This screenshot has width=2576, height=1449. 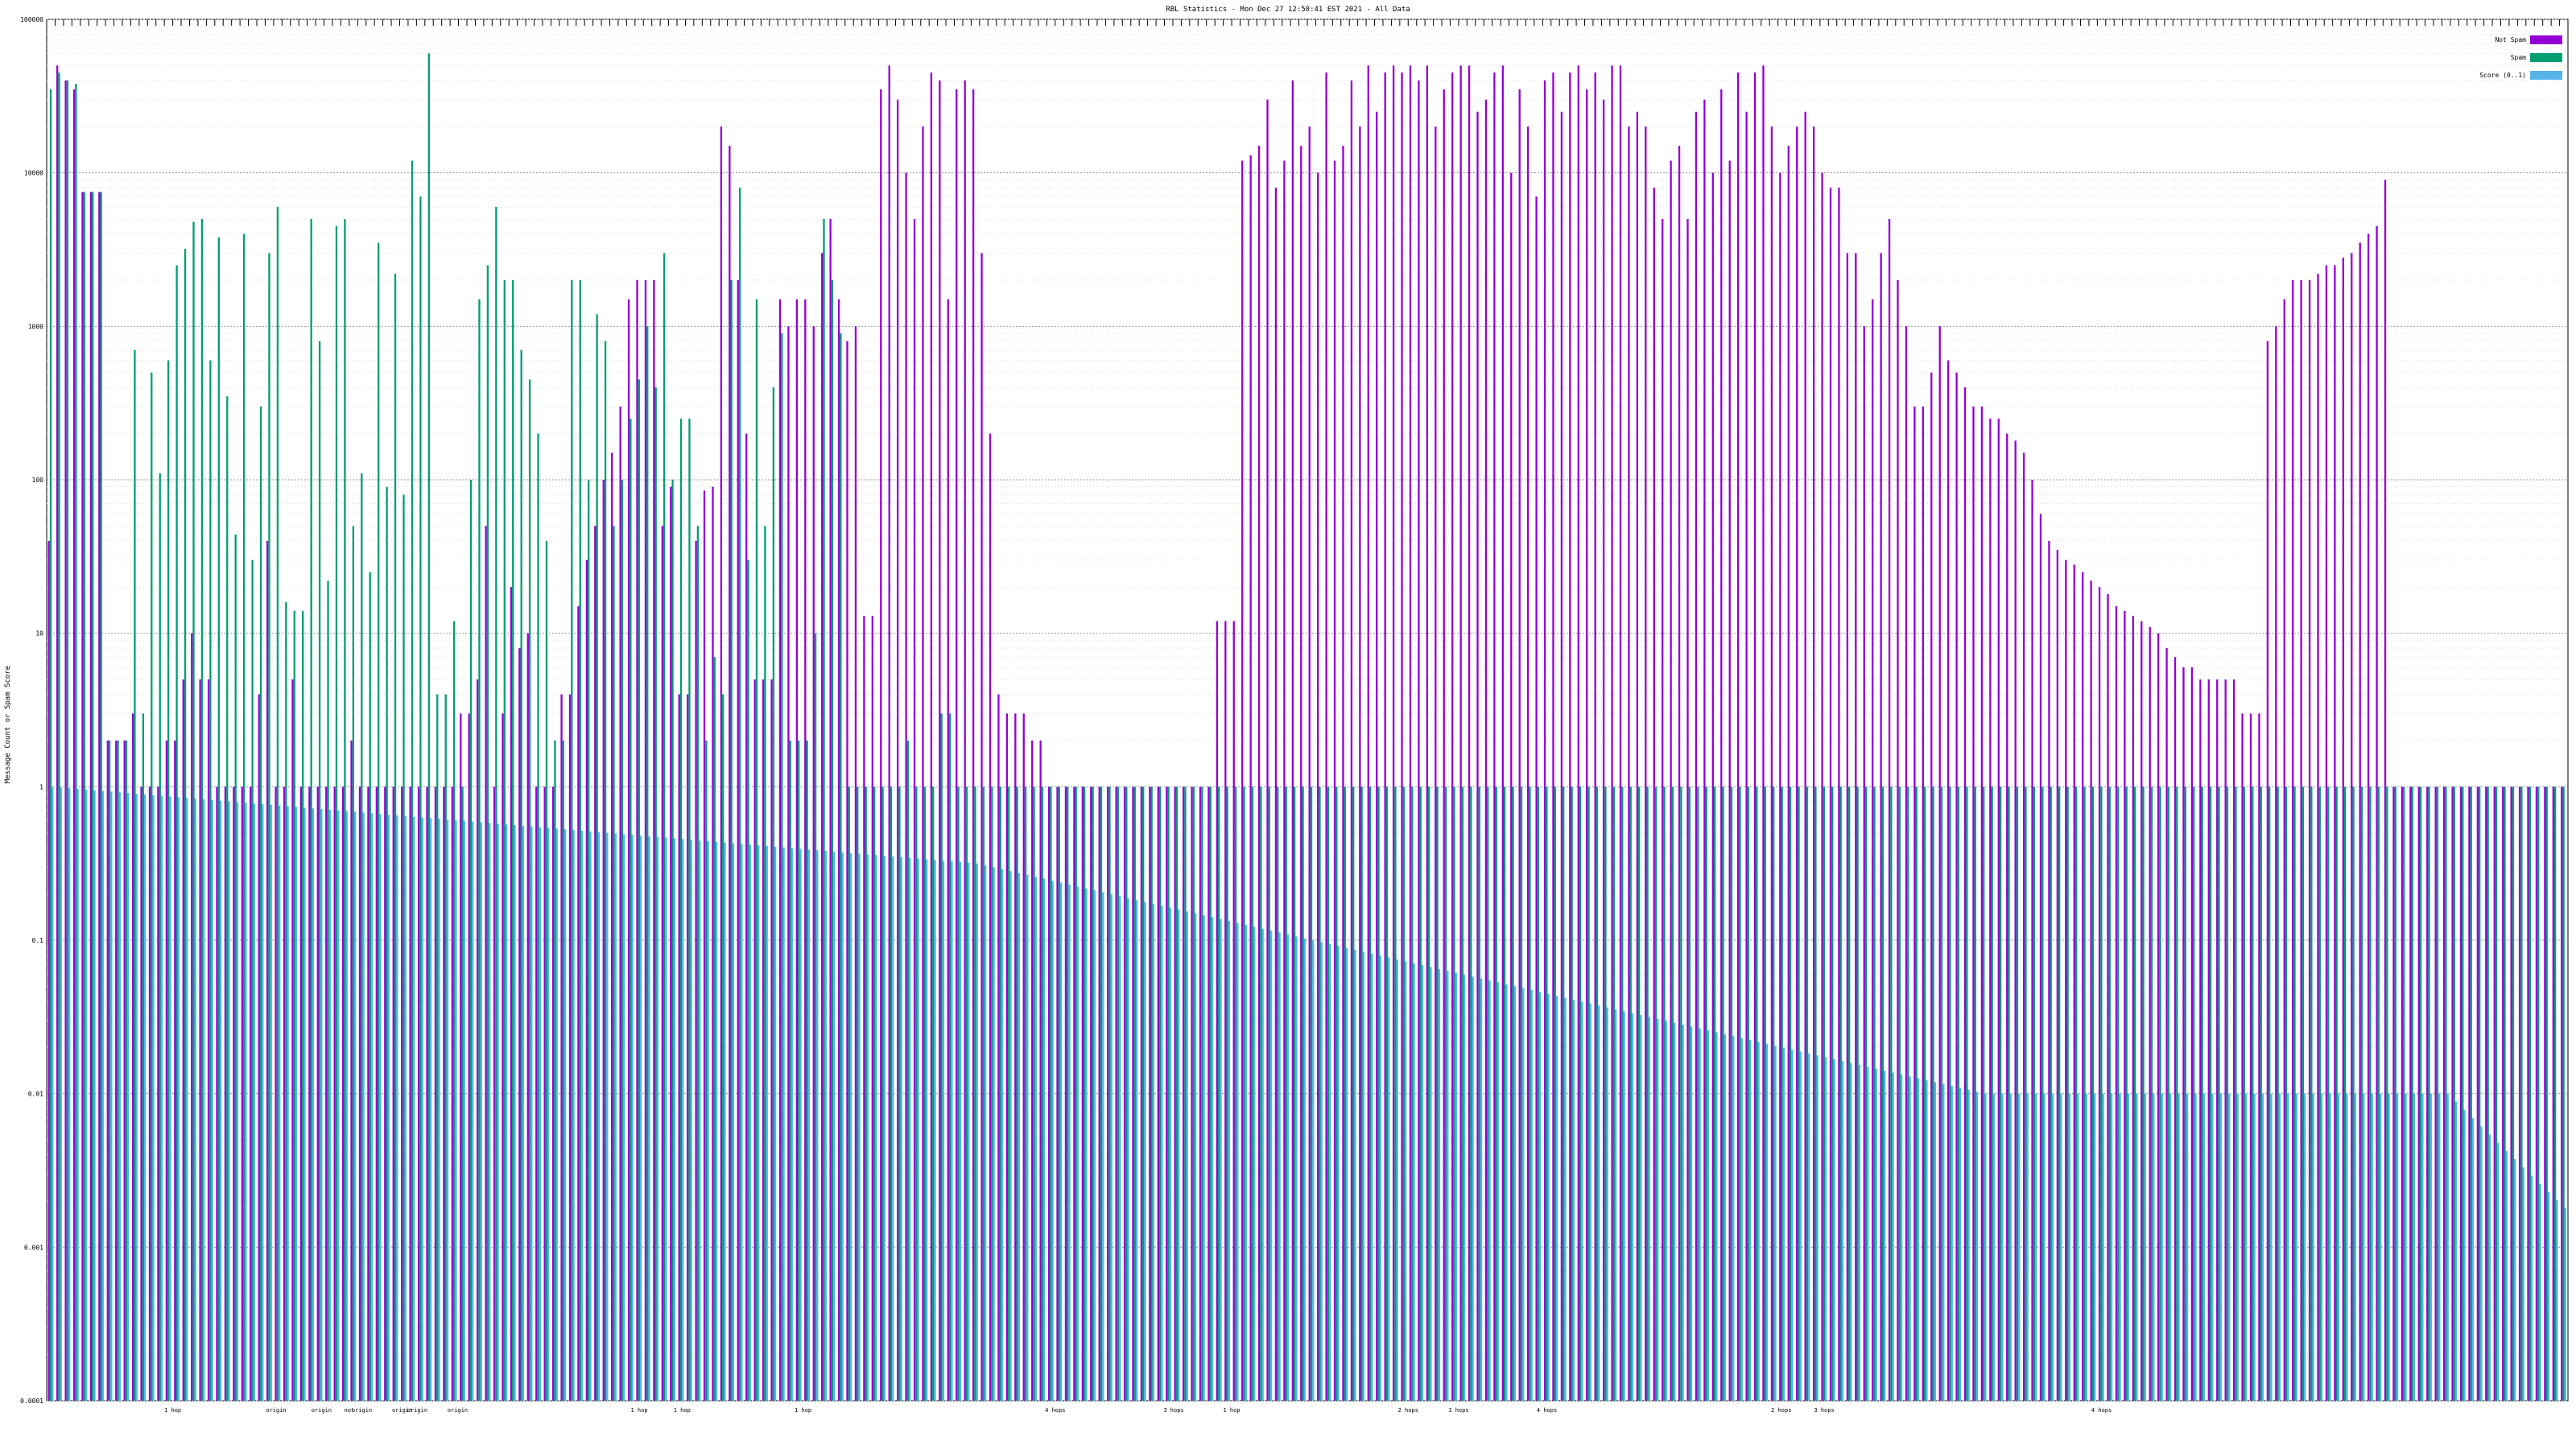 What do you see at coordinates (1458, 1410) in the screenshot?
I see `x-category-label: 3 hops` at bounding box center [1458, 1410].